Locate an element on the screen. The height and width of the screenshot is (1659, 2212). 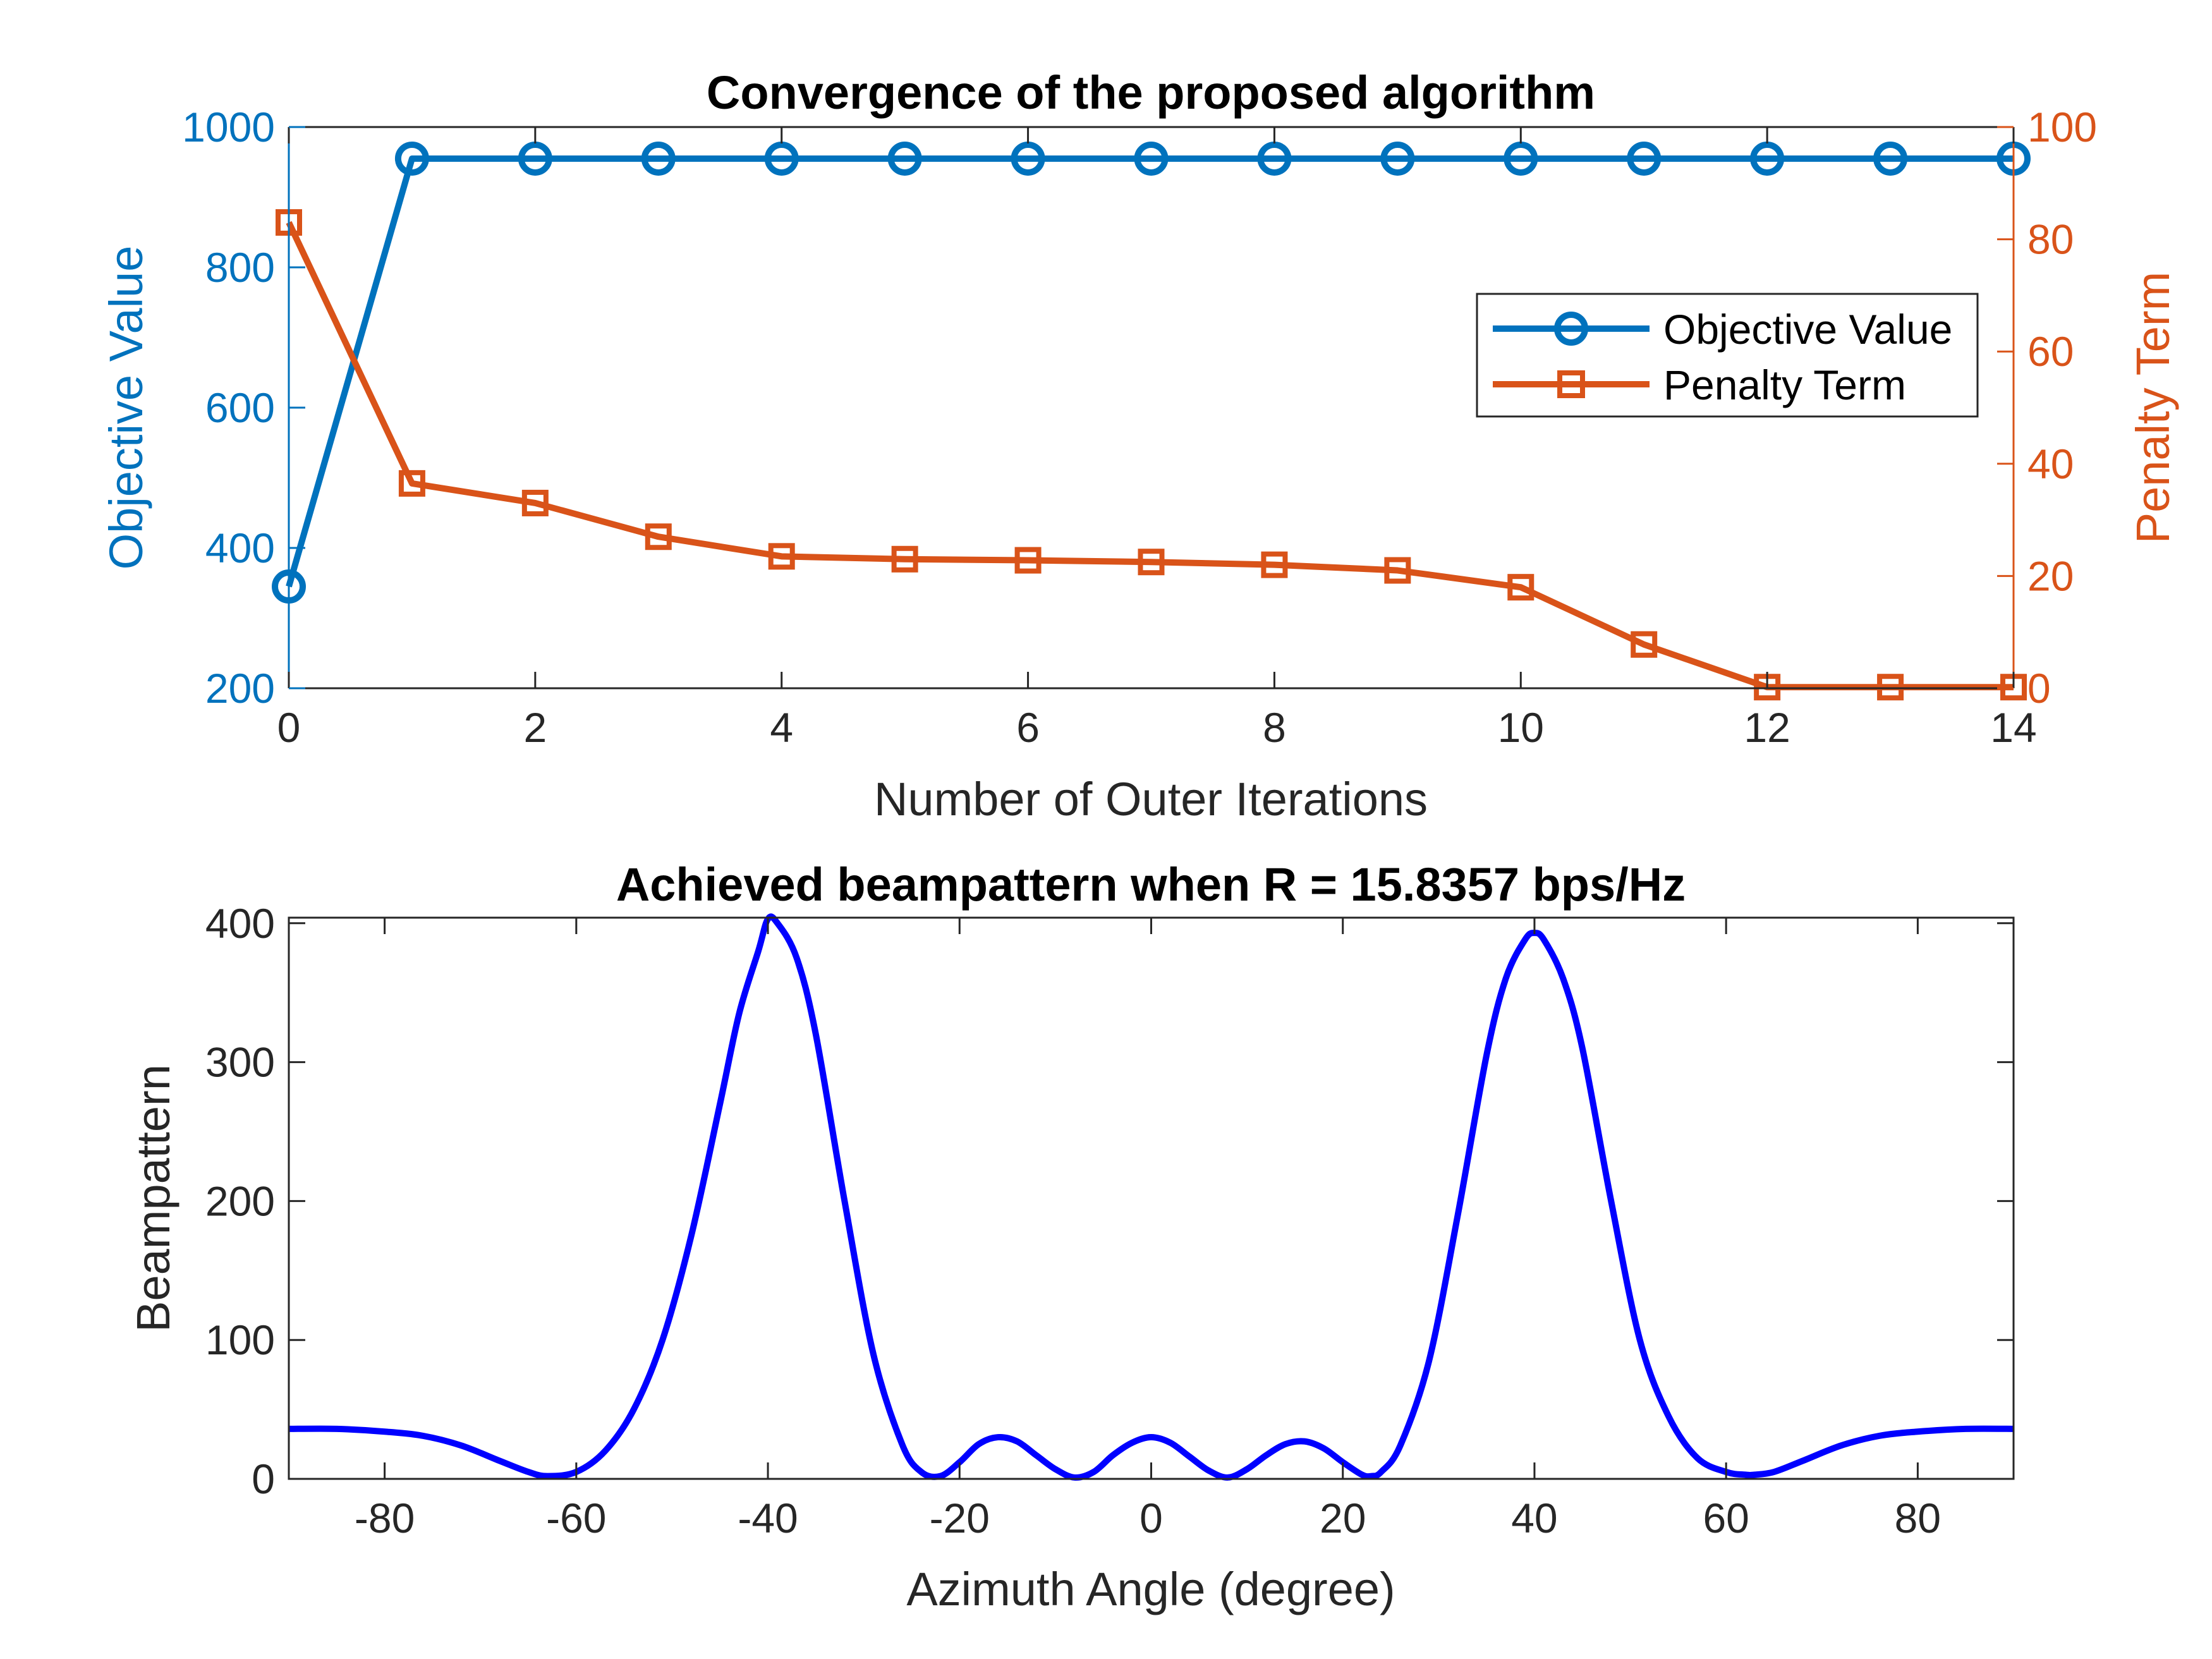
y-right-tick-label: 40 is located at coordinates (2050, 464).